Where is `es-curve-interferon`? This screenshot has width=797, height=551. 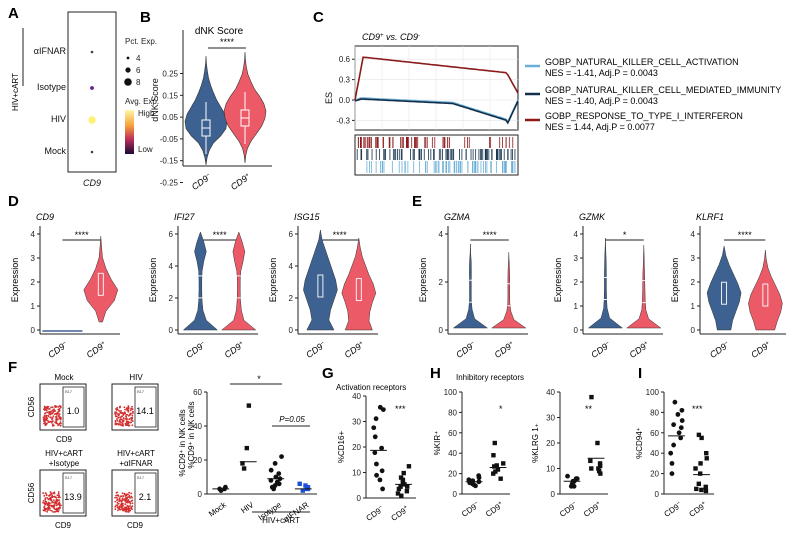
es-curve-interferon is located at coordinates (436, 78).